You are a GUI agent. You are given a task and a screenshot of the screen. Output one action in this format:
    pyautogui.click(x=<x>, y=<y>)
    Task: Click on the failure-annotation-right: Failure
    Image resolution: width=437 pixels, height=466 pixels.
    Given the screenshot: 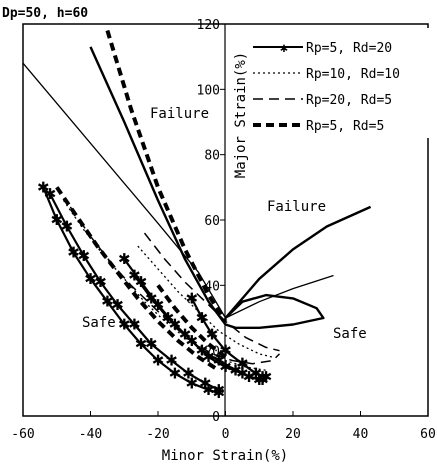 What is the action you would take?
    pyautogui.click(x=296, y=207)
    